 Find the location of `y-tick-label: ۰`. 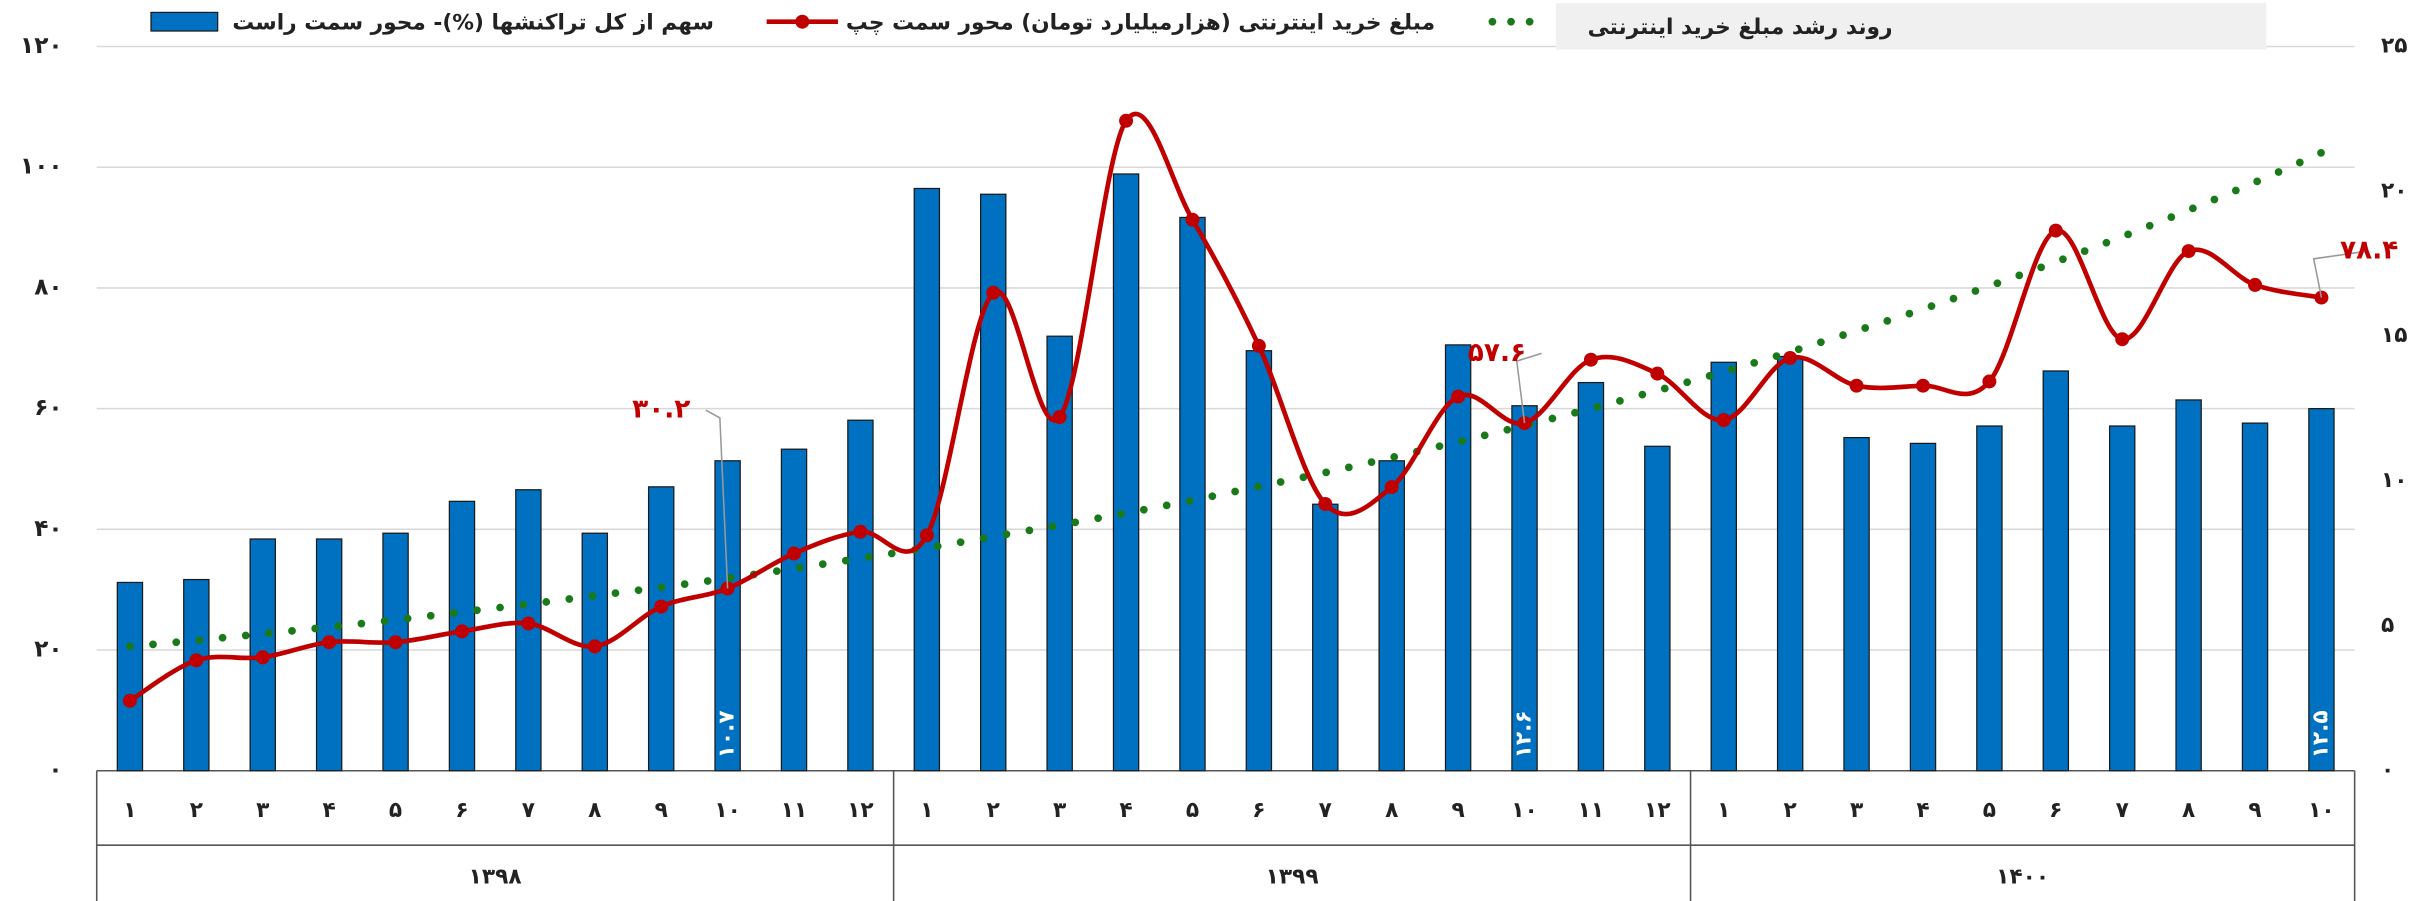

y-tick-label: ۰ is located at coordinates (55, 769).